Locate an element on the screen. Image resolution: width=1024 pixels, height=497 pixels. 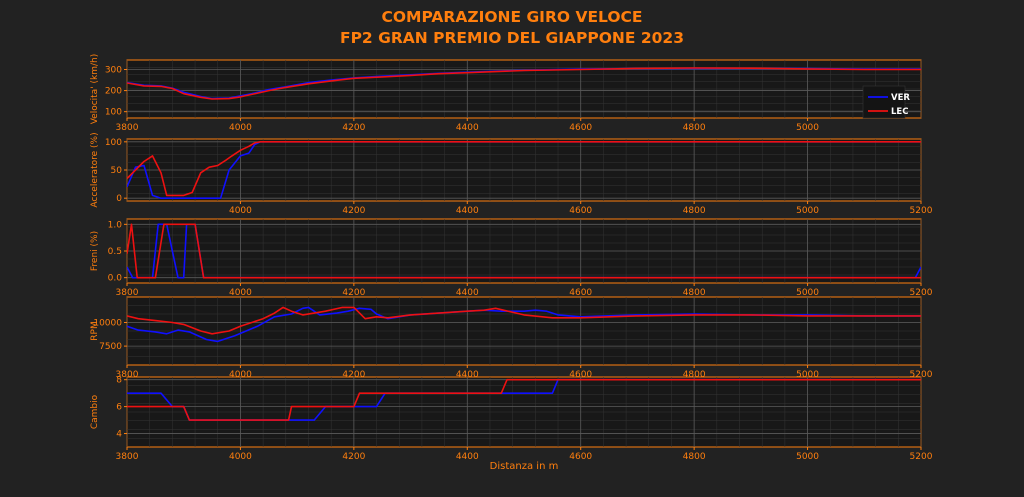
y-tick-label: 4 is located at coordinates (119, 435).